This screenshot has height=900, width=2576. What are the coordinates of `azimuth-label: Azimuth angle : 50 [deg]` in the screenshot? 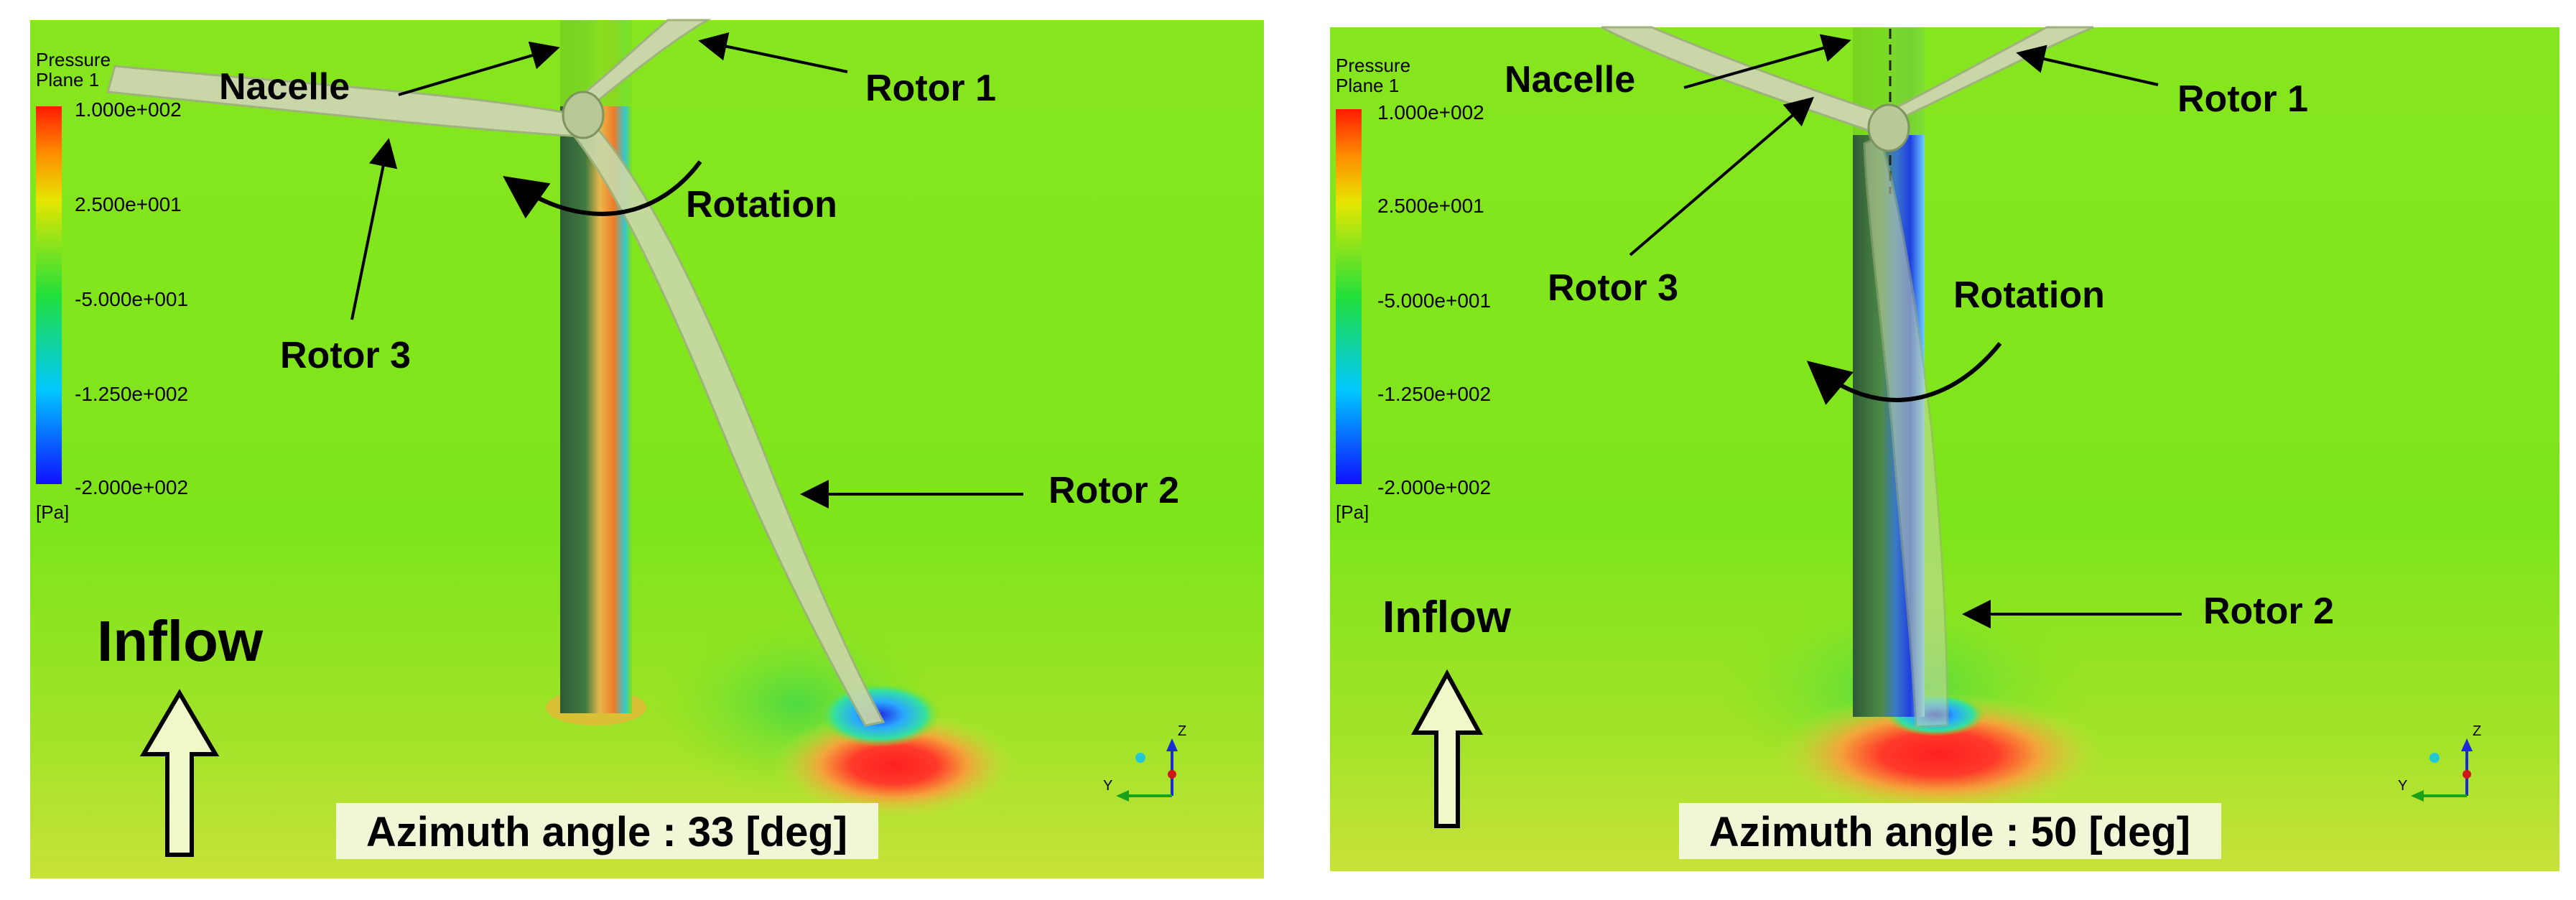 It's located at (1949, 832).